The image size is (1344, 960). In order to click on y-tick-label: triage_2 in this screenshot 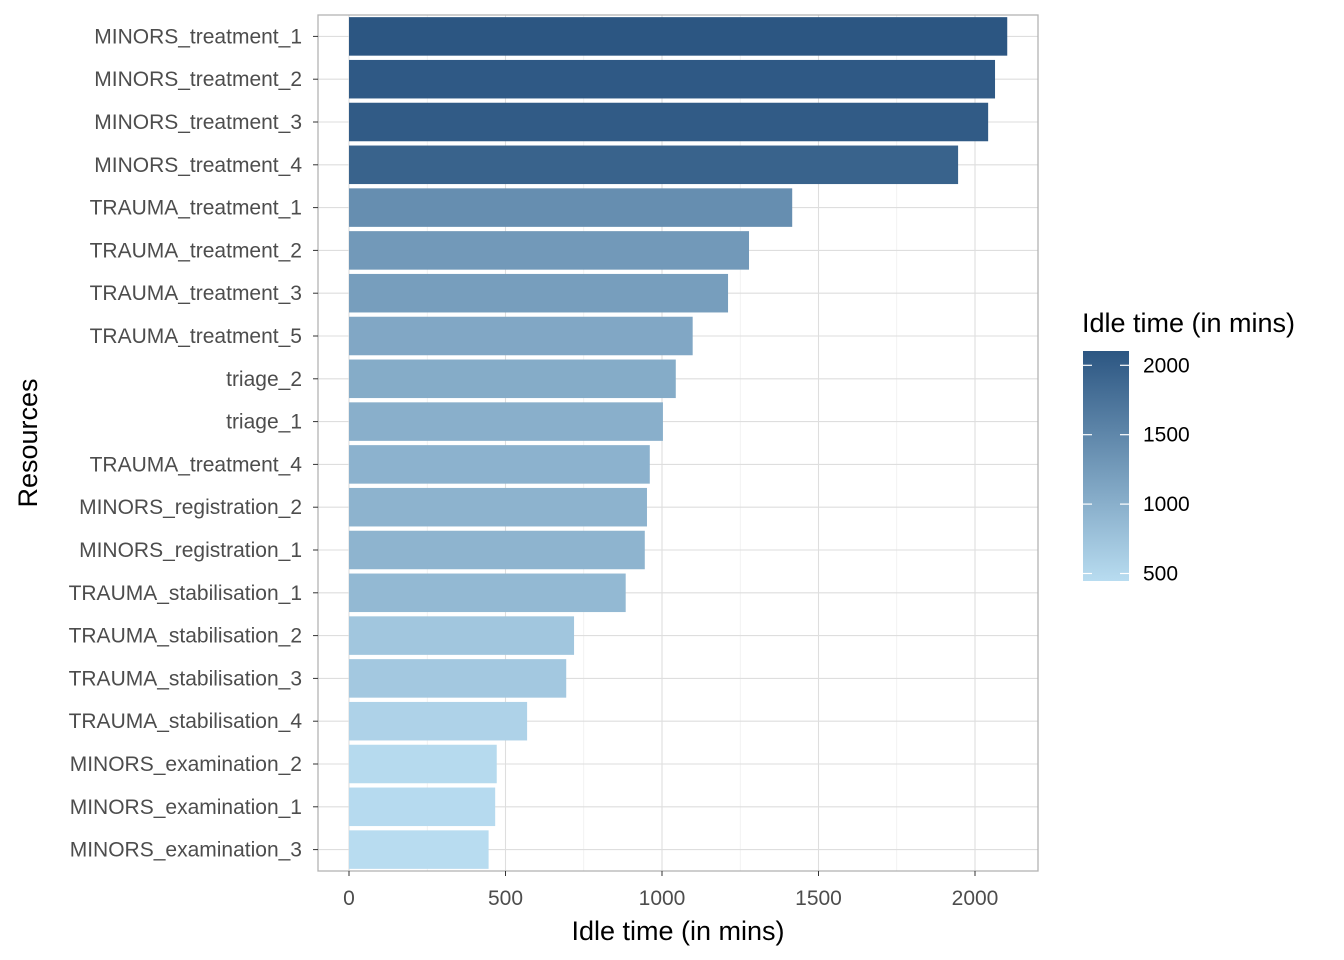, I will do `click(264, 379)`.